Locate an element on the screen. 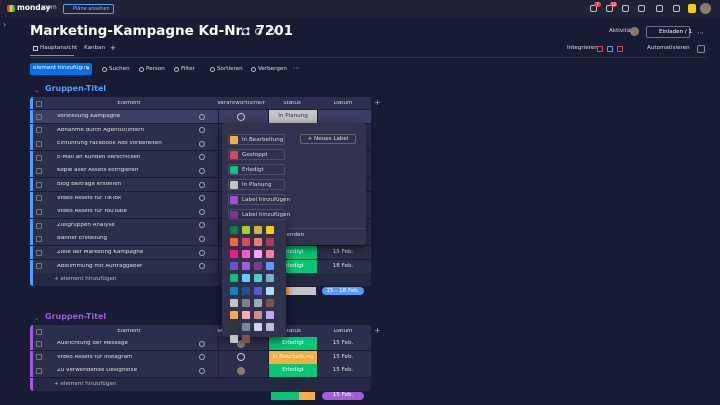  add-tab: + is located at coordinates (113, 48).